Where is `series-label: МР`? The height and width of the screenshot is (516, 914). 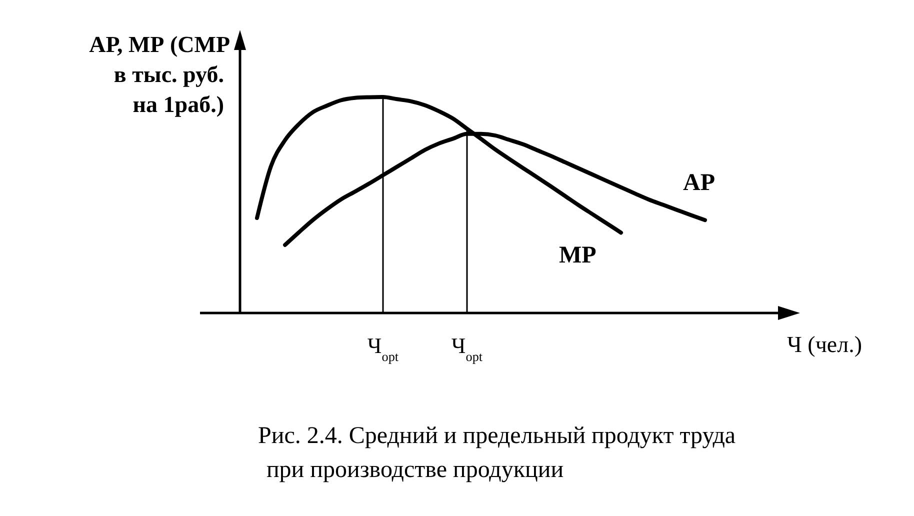 series-label: МР is located at coordinates (577, 255).